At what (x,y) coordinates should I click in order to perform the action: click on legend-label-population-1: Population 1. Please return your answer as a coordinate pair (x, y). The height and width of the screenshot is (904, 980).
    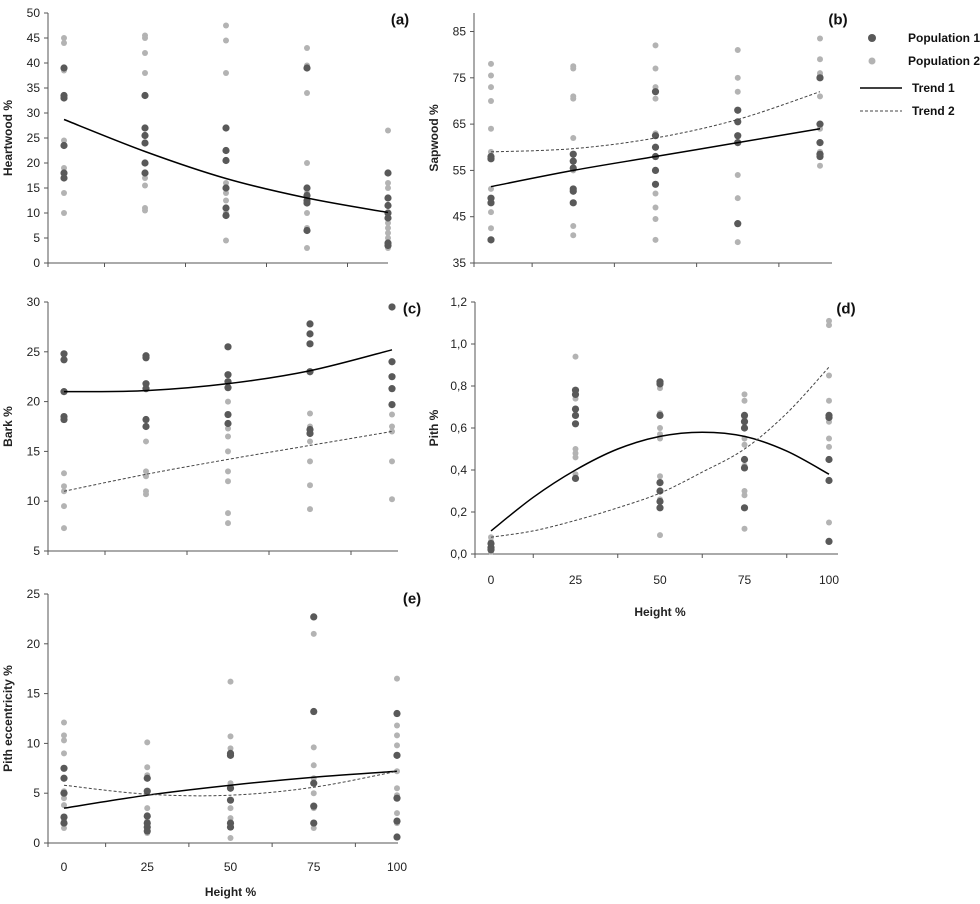
    Looking at the image, I should click on (944, 38).